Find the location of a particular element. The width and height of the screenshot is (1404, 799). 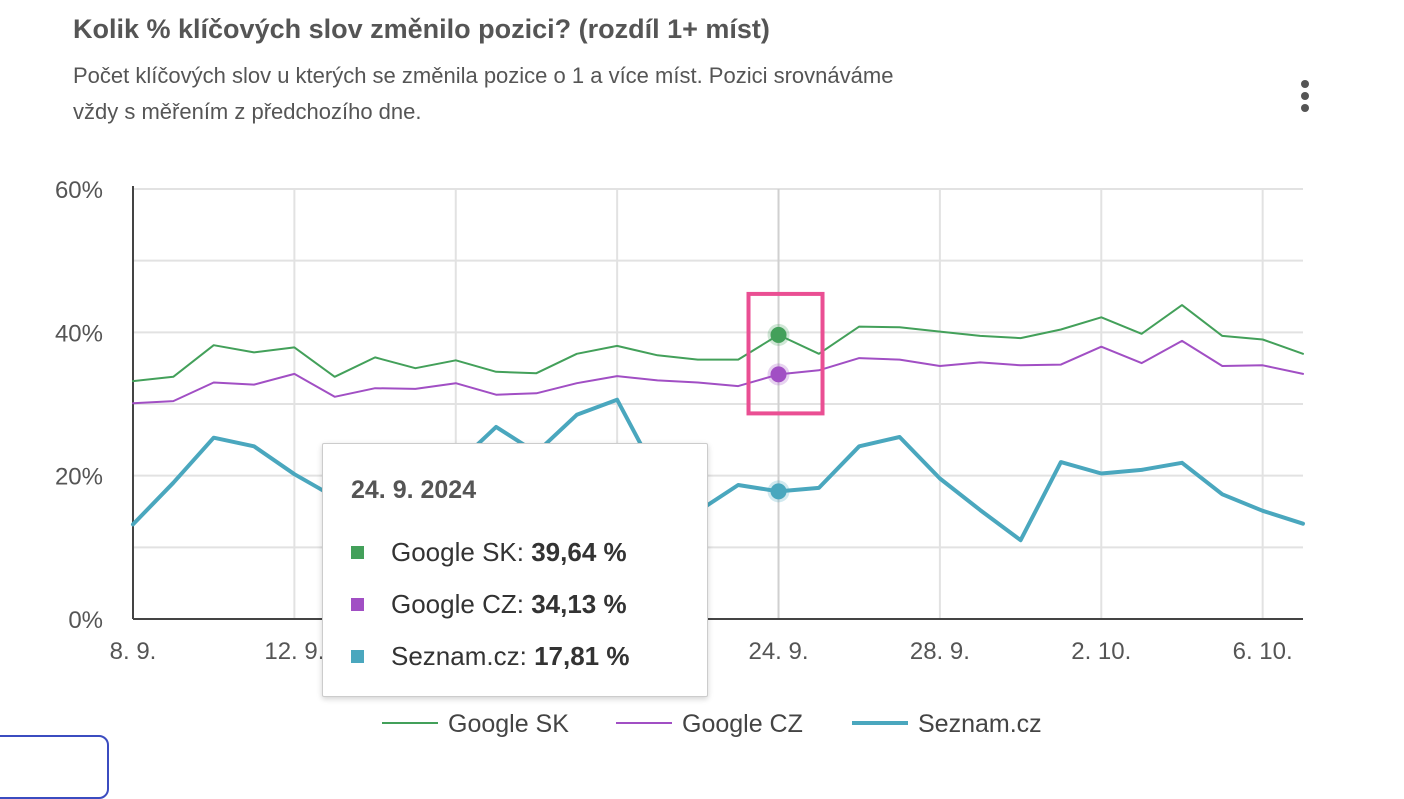

highlight-box is located at coordinates (785, 353).